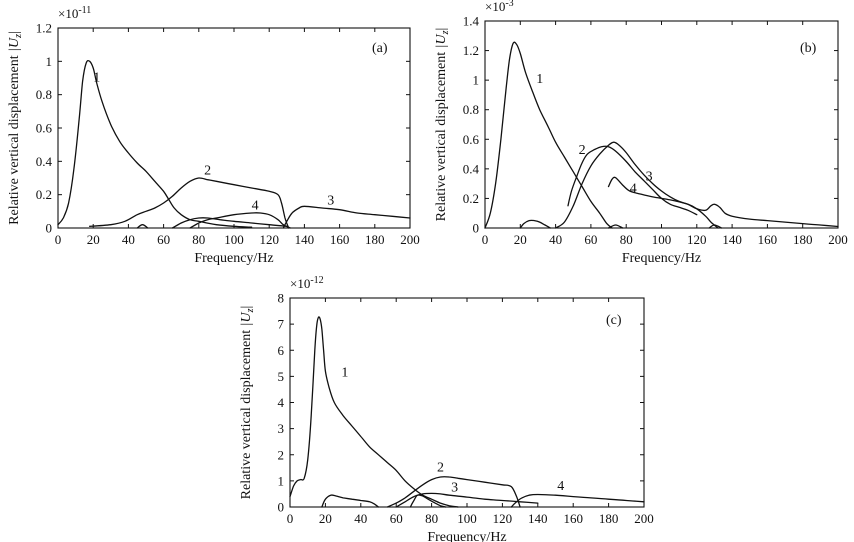  What do you see at coordinates (307, 283) in the screenshot?
I see `y-multiplier: ×10⁻¹²` at bounding box center [307, 283].